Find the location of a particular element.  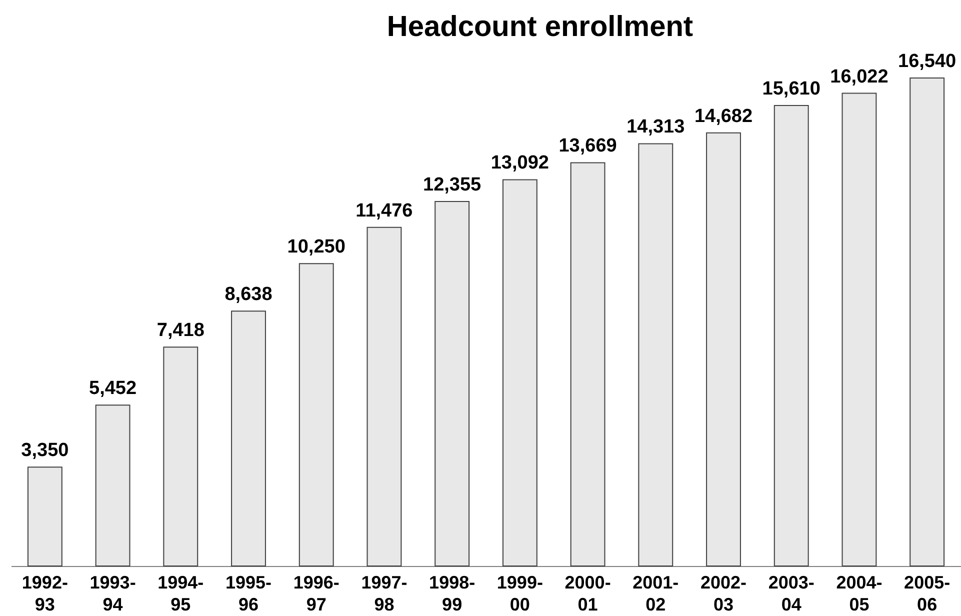

data-label: 5,452 is located at coordinates (113, 389).